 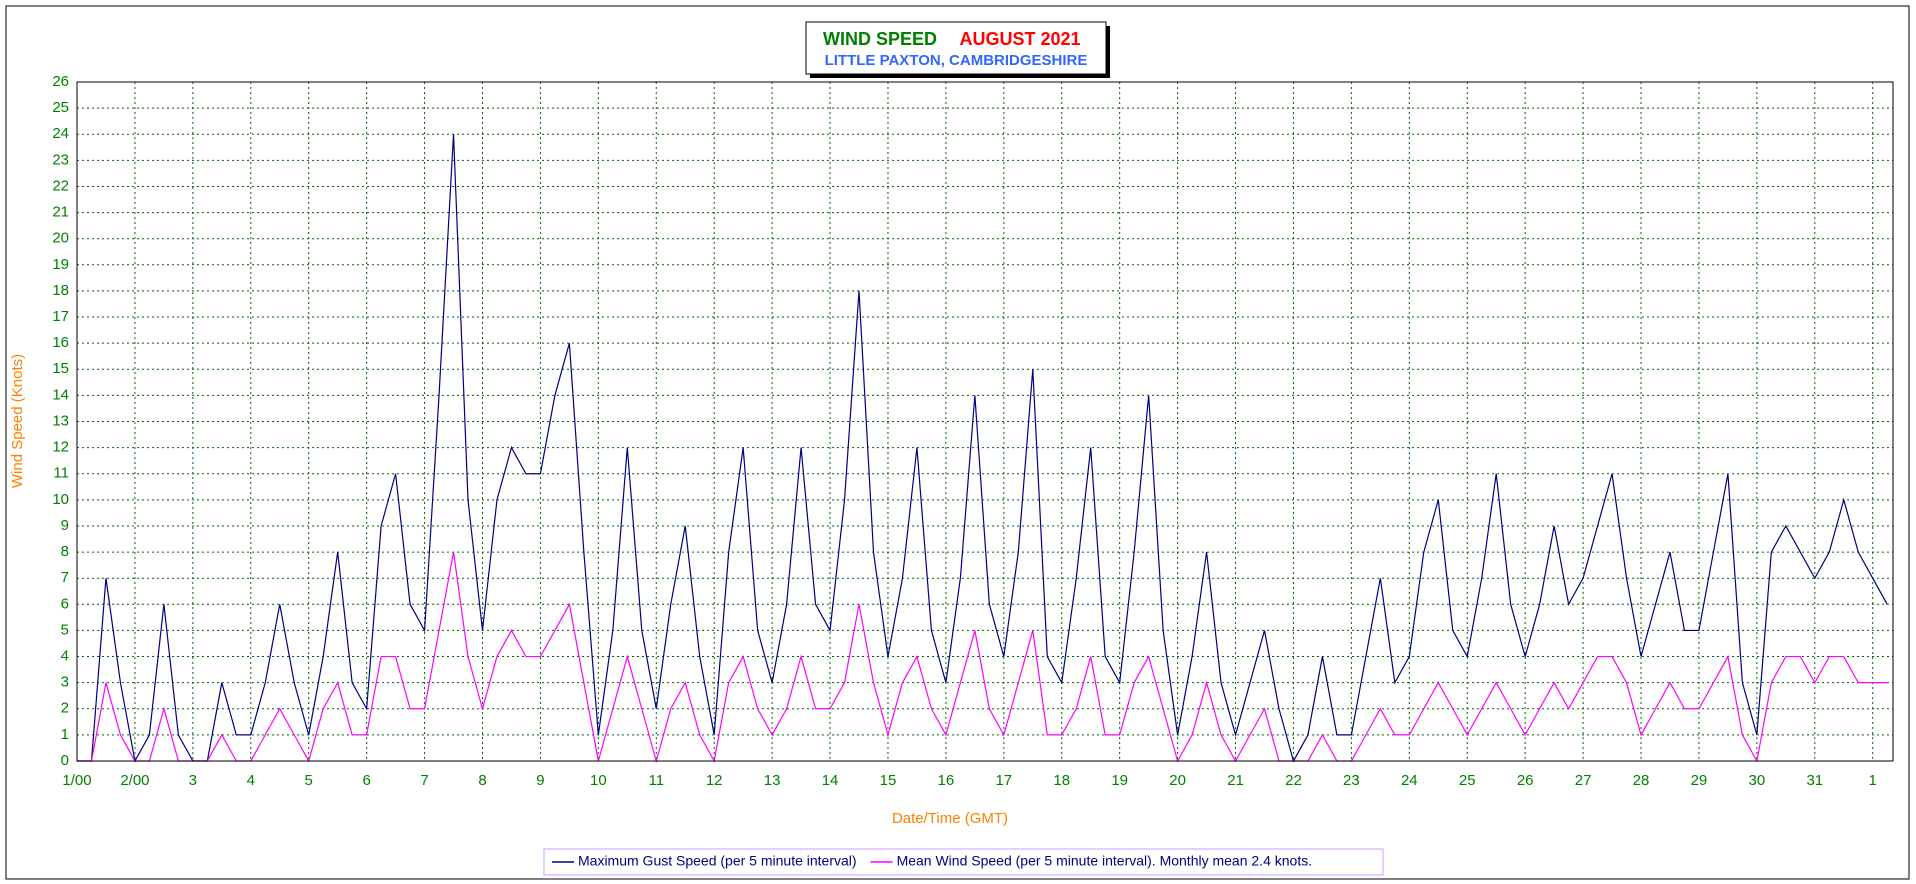 I want to click on x-tick-label: 10, so click(x=598, y=780).